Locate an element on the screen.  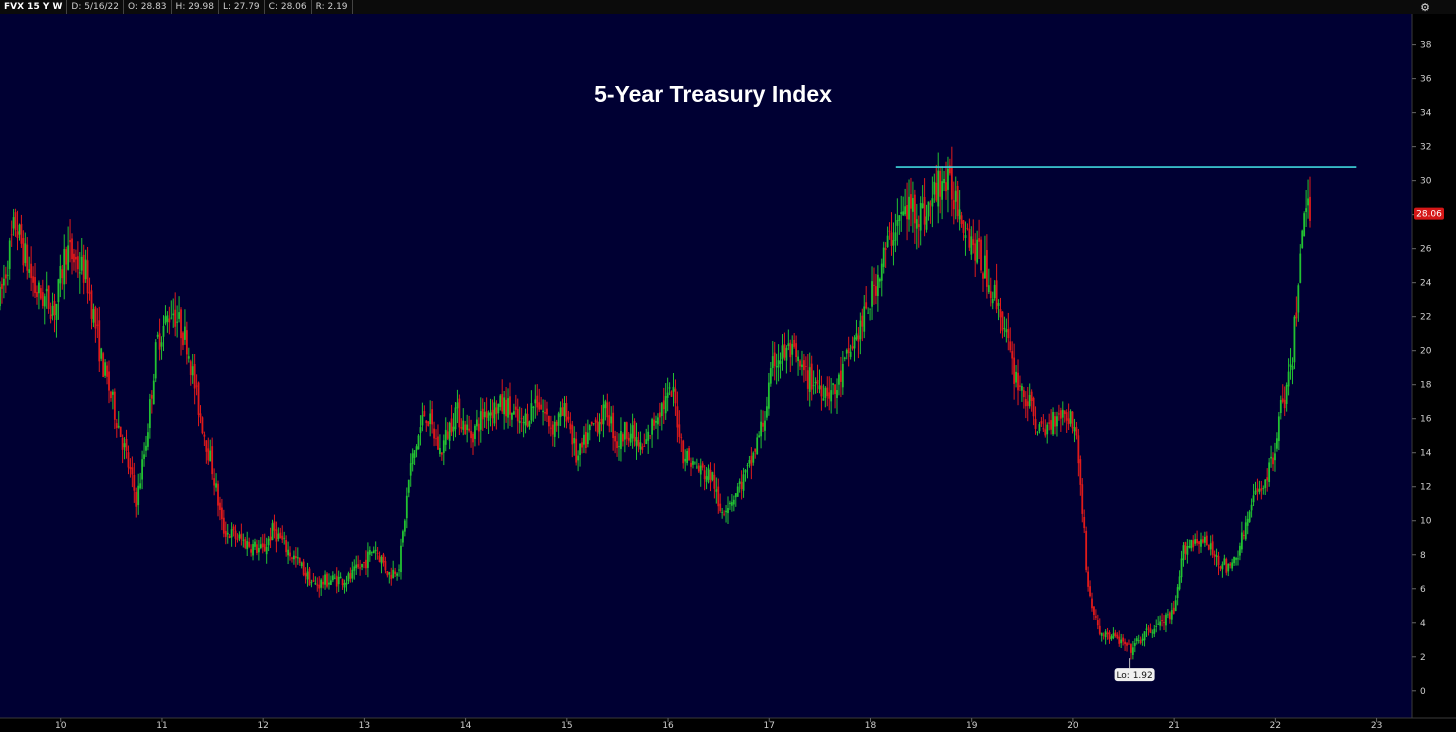
y-tick-label: 4 is located at coordinates (1423, 624).